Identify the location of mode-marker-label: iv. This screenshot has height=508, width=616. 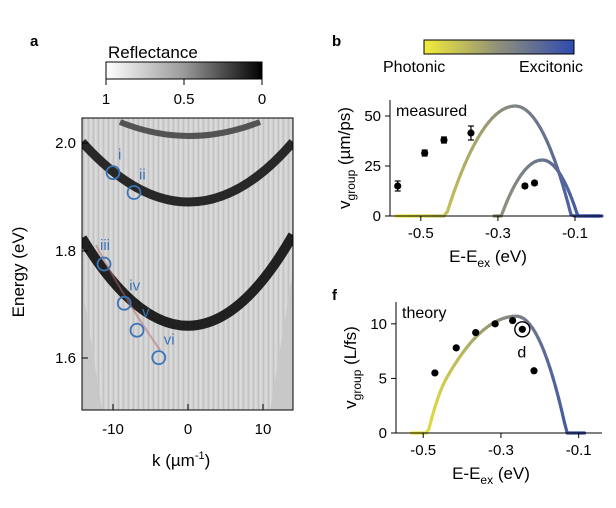
(134, 285).